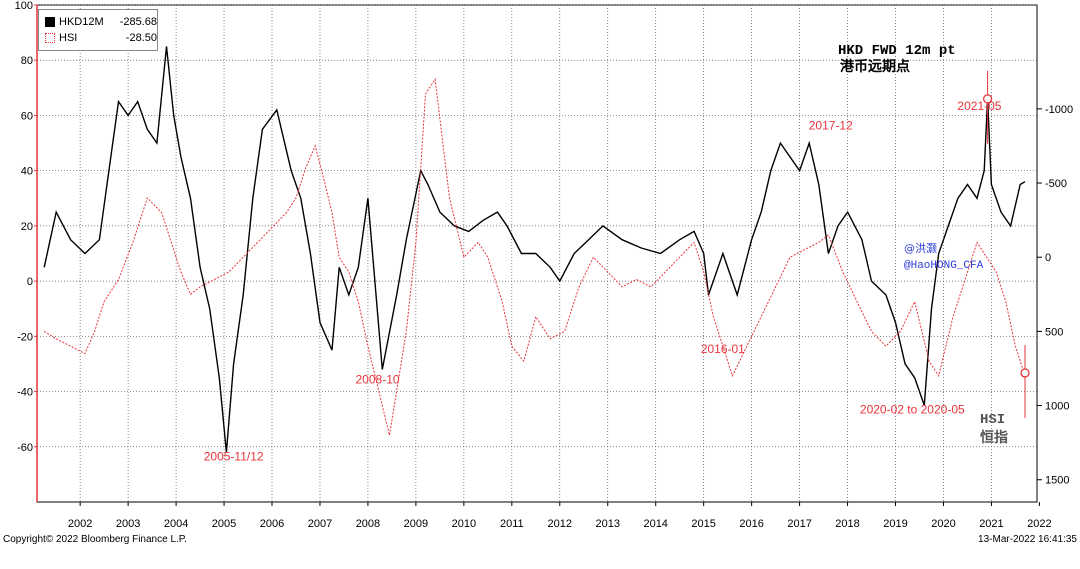 The width and height of the screenshot is (1080, 569). Describe the element at coordinates (655, 524) in the screenshot. I see `x-axis-tick-label: 2014` at that location.